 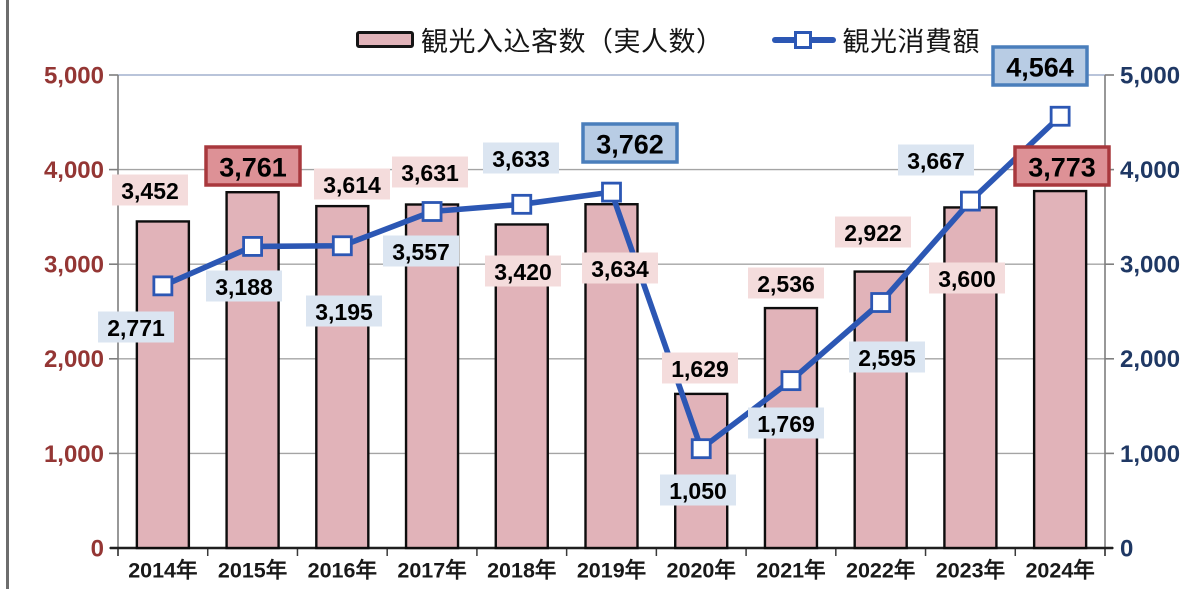 I want to click on bar-value-label-2024年: 3,773, so click(x=1062, y=167).